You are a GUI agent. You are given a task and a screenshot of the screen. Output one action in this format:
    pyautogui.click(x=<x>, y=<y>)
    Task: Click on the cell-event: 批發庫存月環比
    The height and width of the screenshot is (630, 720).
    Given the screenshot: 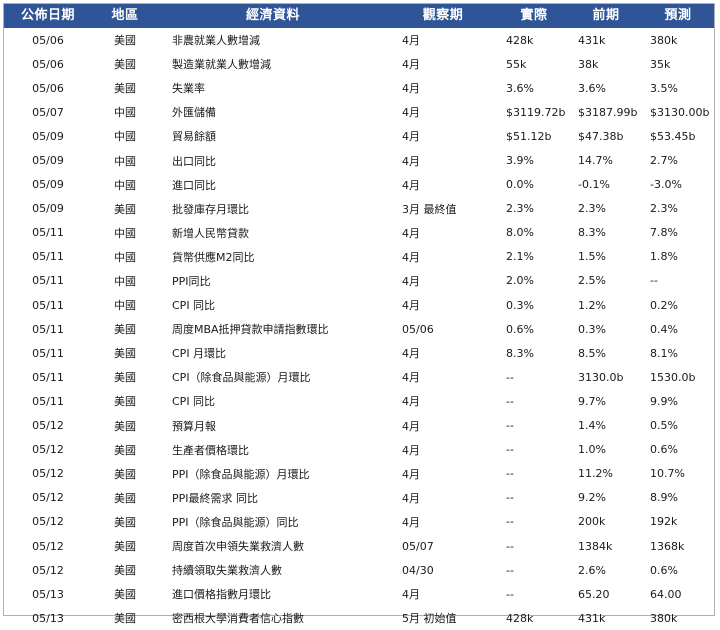 What is the action you would take?
    pyautogui.click(x=210, y=209)
    